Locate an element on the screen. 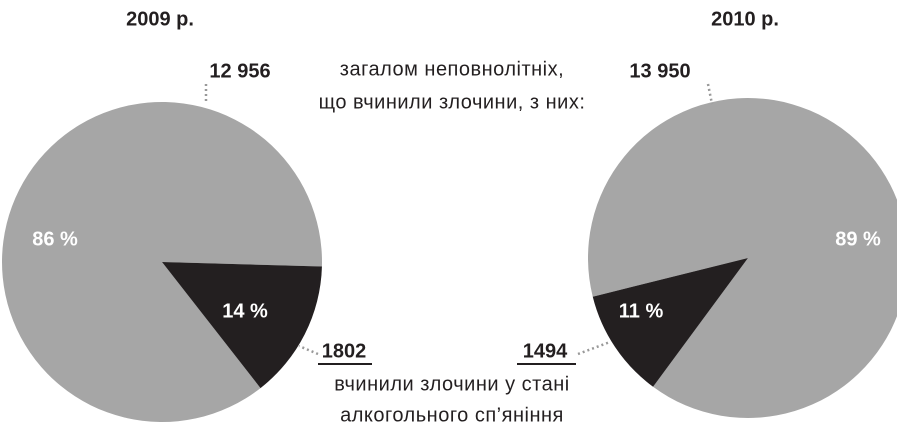  subset-label: 1494 is located at coordinates (545, 351).